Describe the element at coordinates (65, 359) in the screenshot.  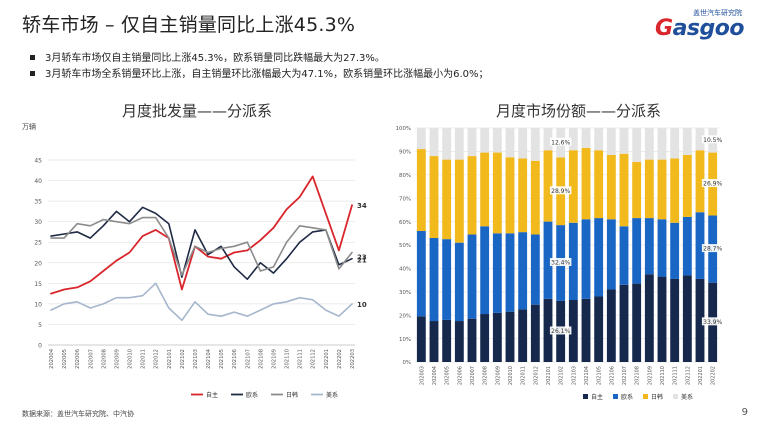
I see `x-tick-label: 202005` at that location.